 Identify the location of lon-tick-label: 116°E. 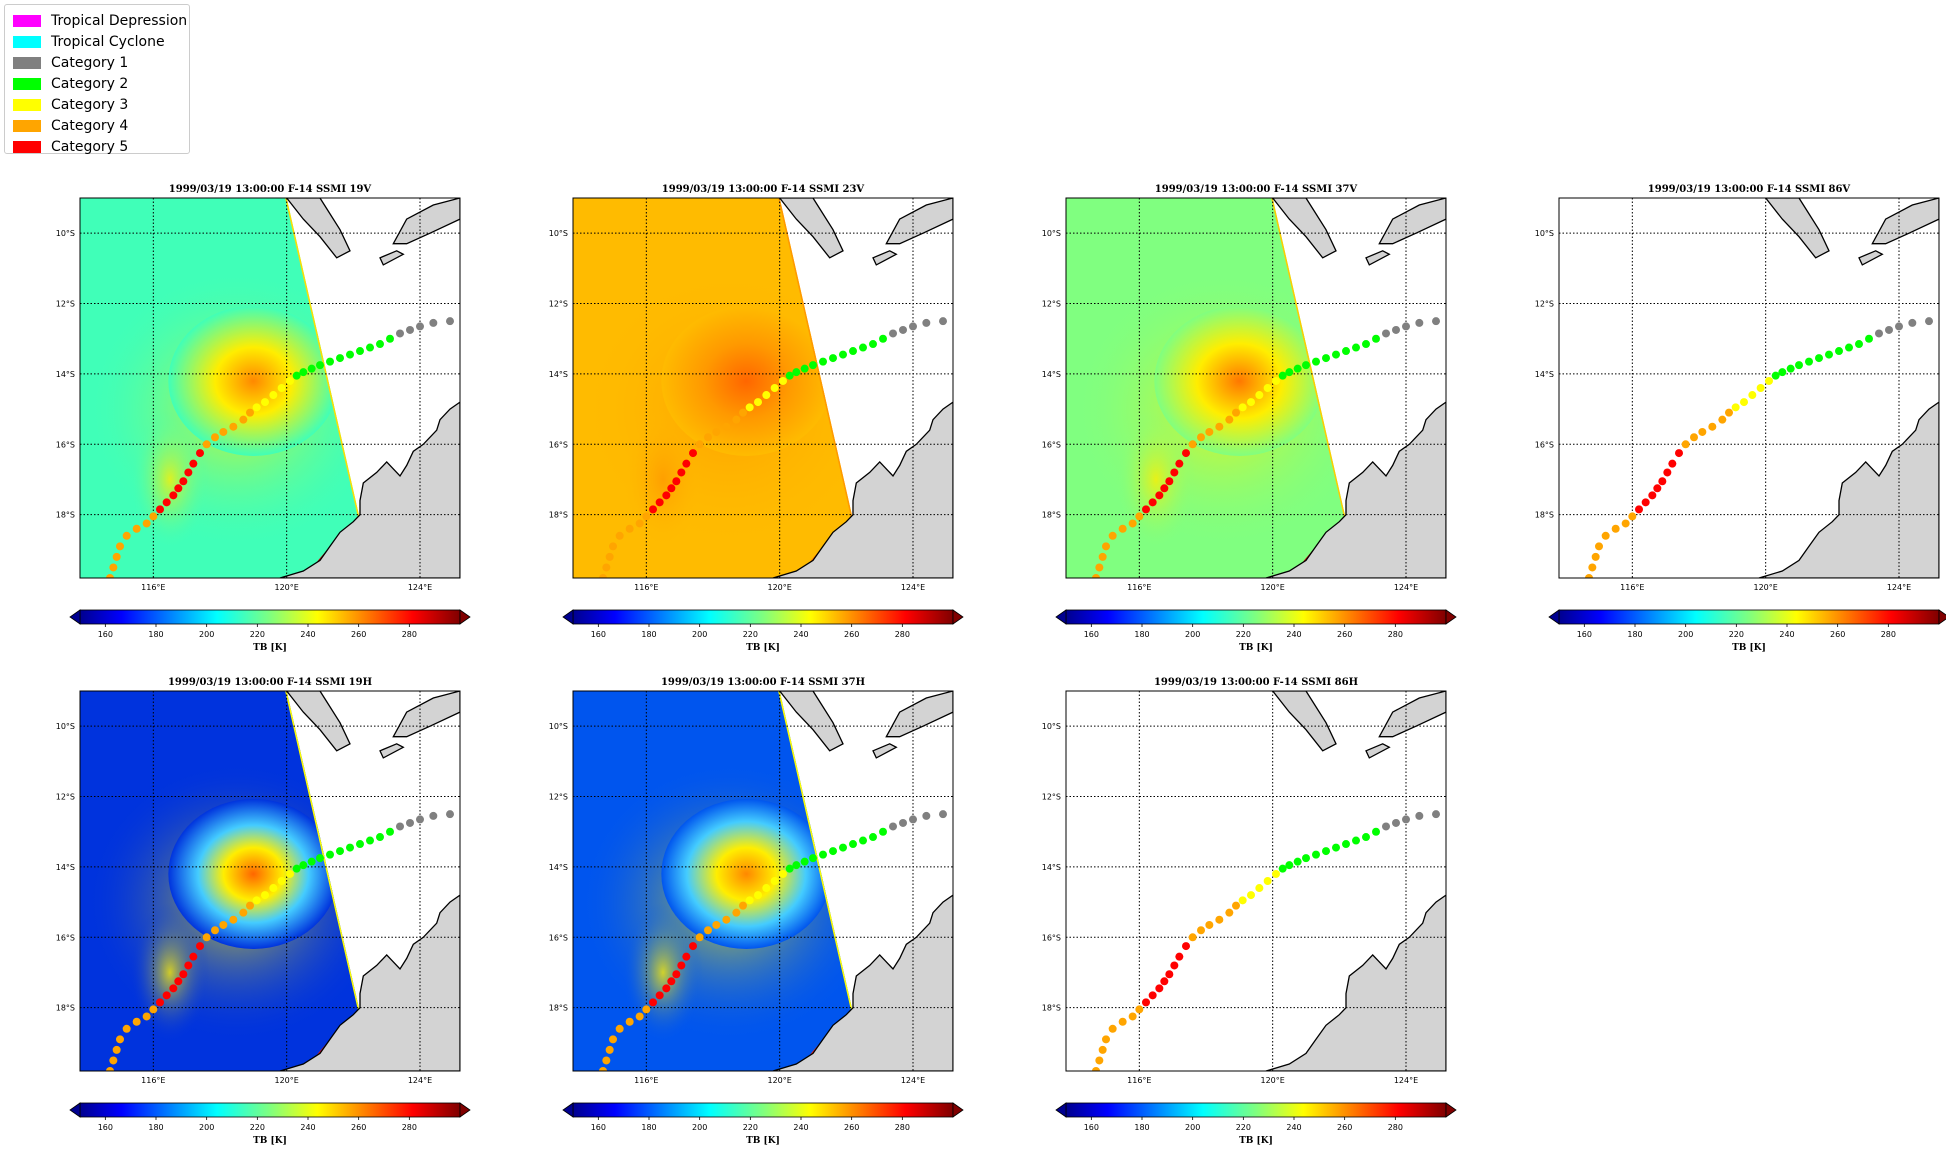
(646, 1080).